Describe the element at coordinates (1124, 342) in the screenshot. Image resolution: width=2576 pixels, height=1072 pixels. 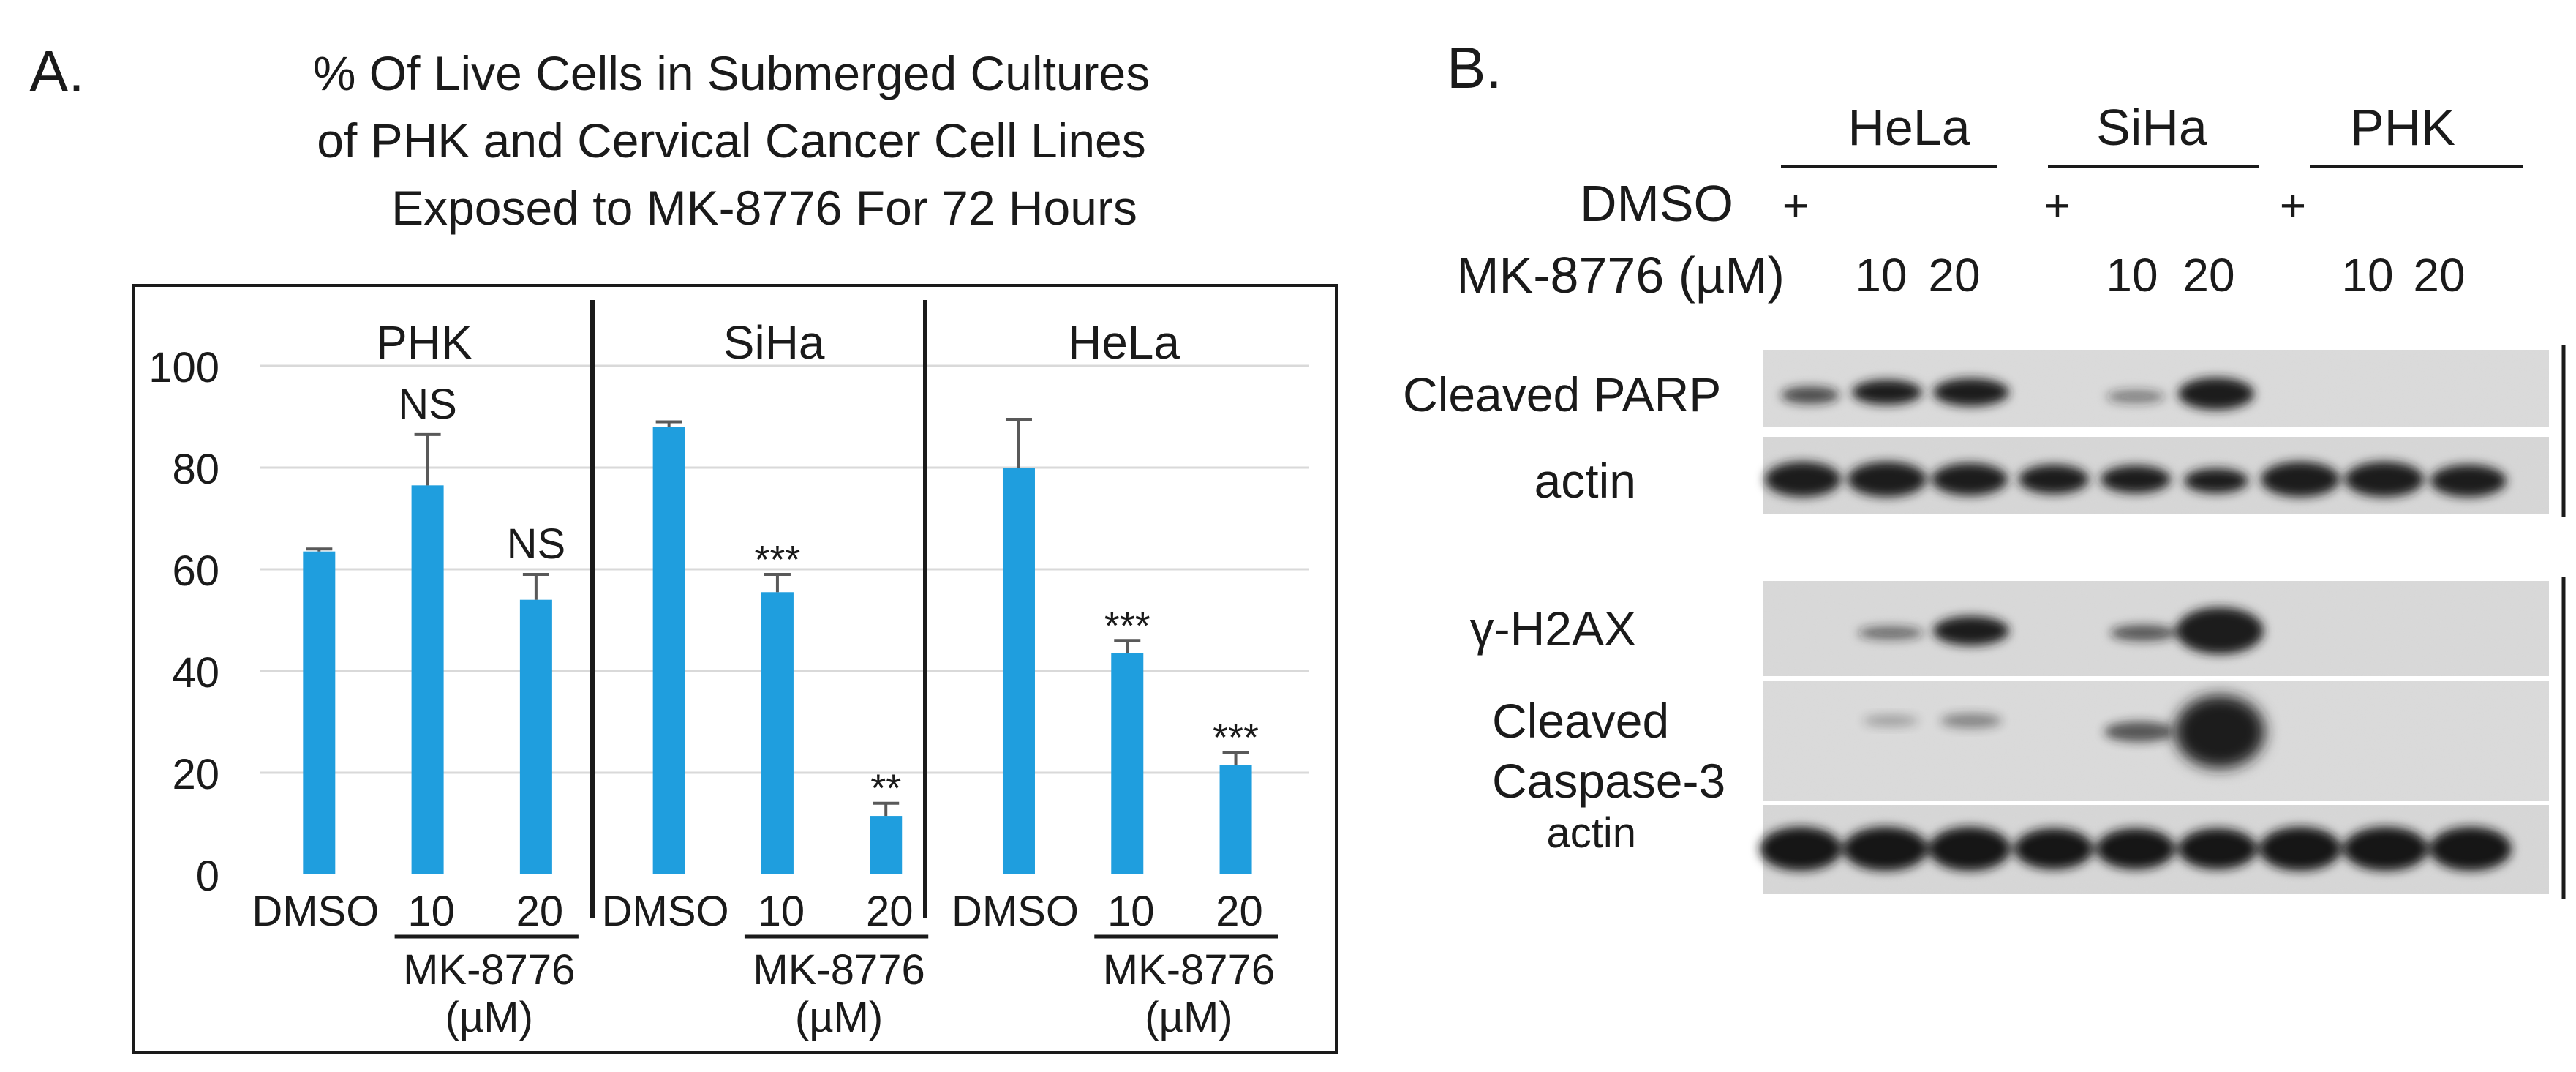
I see `group-label-hela: HeLa` at that location.